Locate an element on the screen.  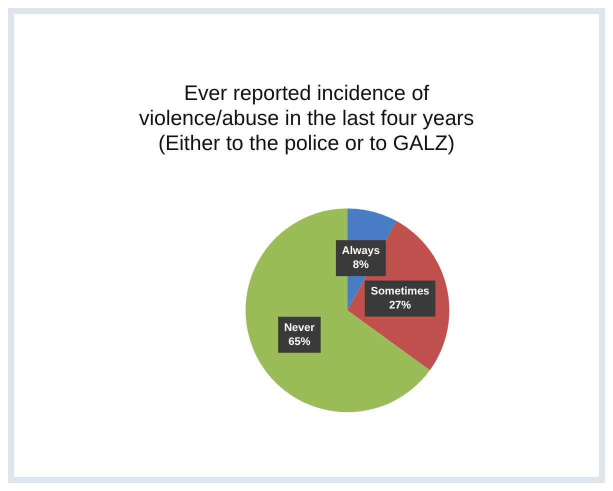
data-label: 65% is located at coordinates (299, 342).